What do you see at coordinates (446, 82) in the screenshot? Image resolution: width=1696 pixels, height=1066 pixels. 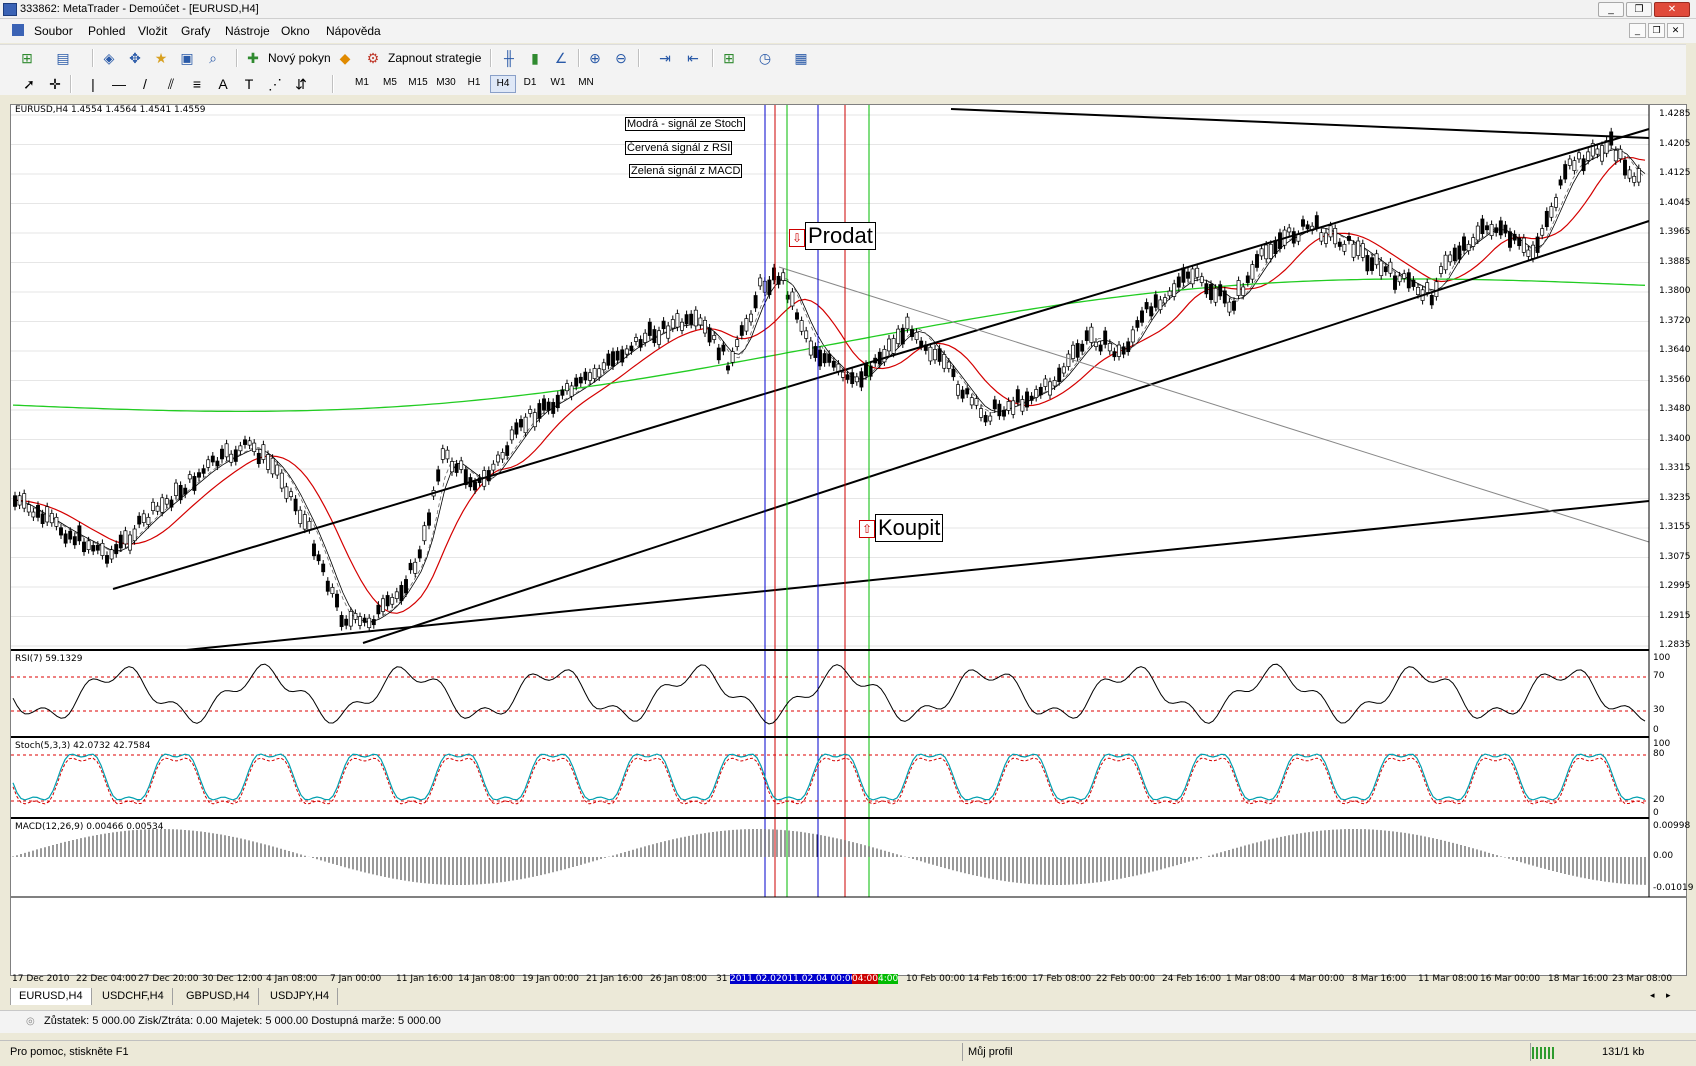 I see `timeframe-m30: M30` at bounding box center [446, 82].